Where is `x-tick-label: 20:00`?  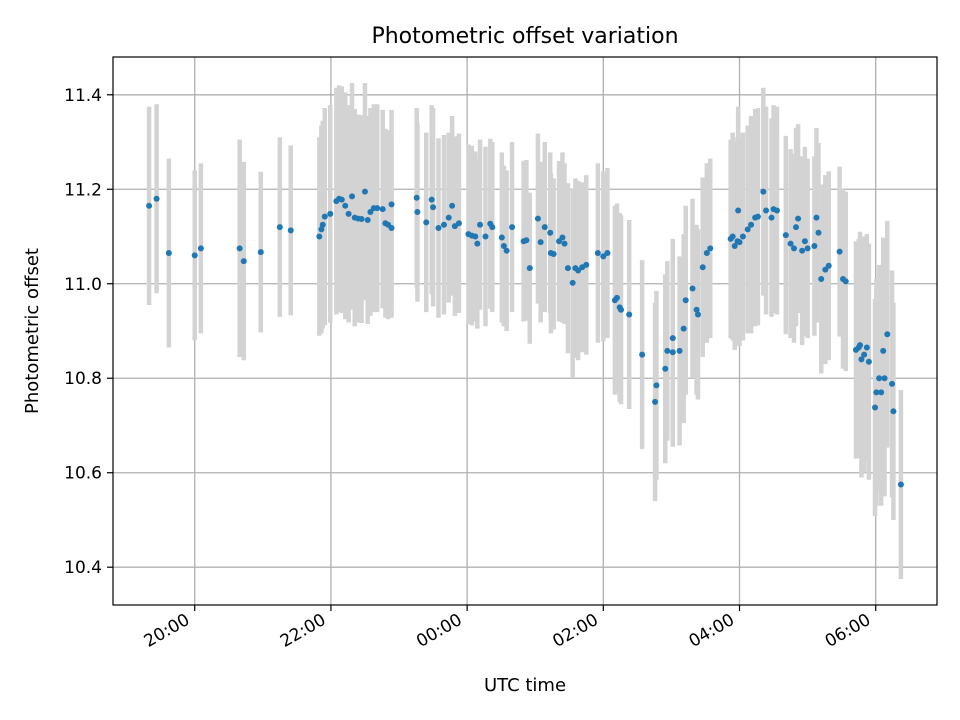 x-tick-label: 20:00 is located at coordinates (167, 631).